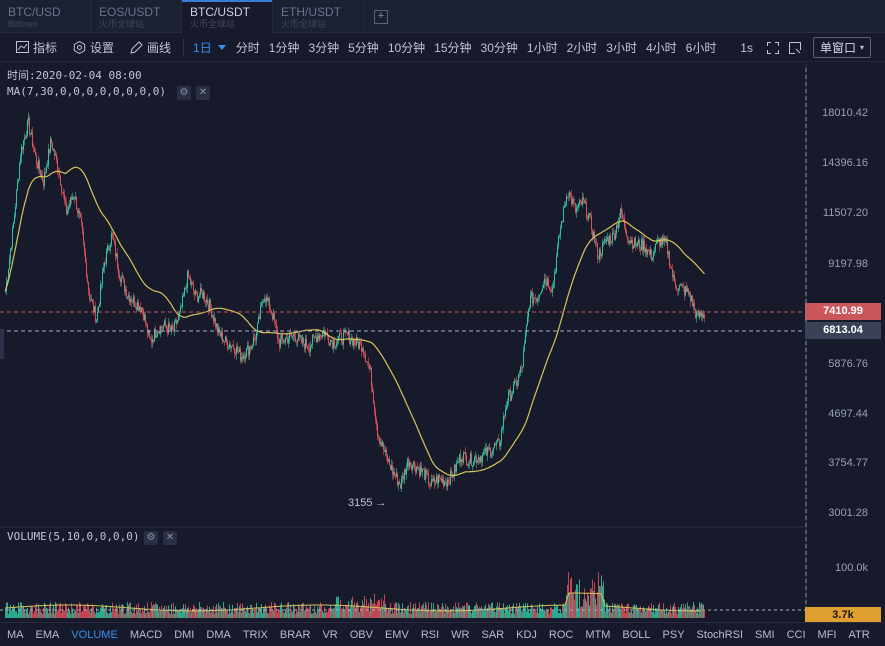 This screenshot has width=885, height=646. What do you see at coordinates (598, 634) in the screenshot?
I see `indicator-mtm: MTM` at bounding box center [598, 634].